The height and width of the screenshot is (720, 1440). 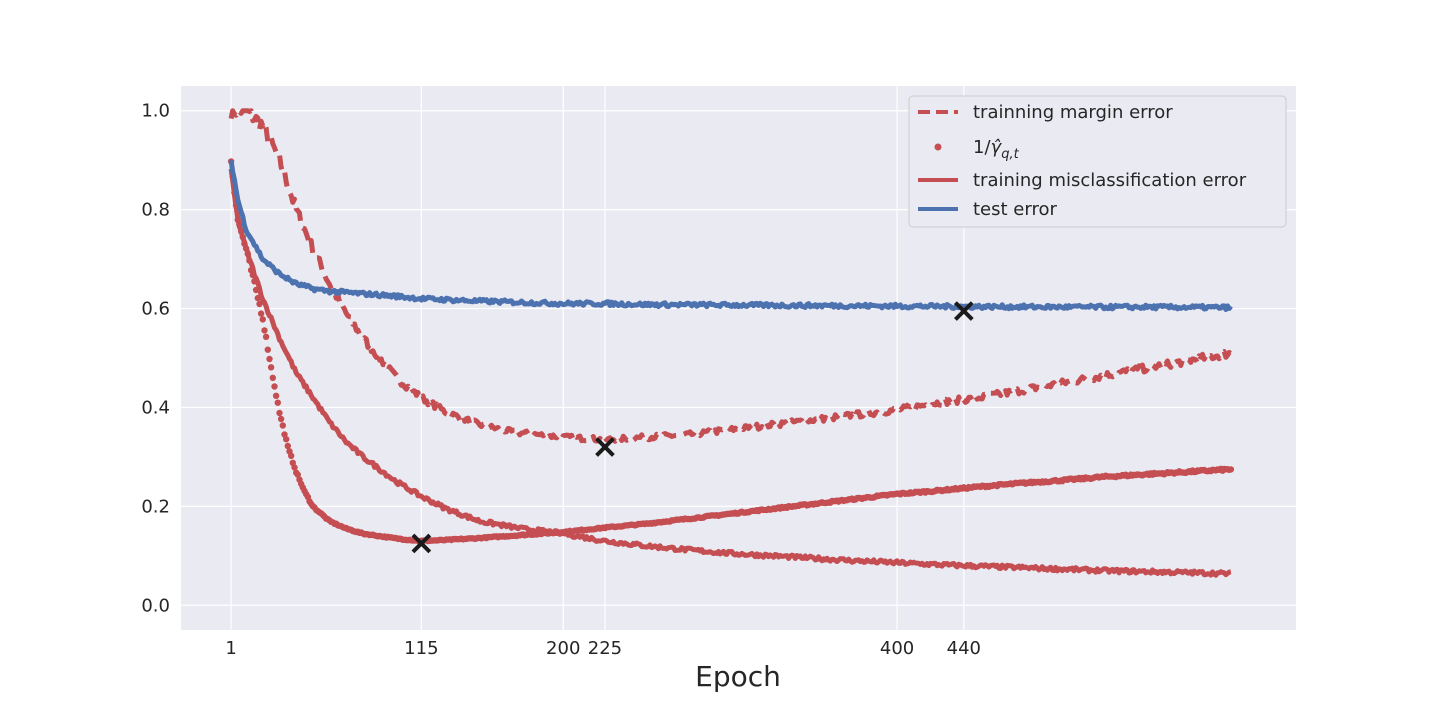 I want to click on x-tick-label: 200, so click(x=563, y=648).